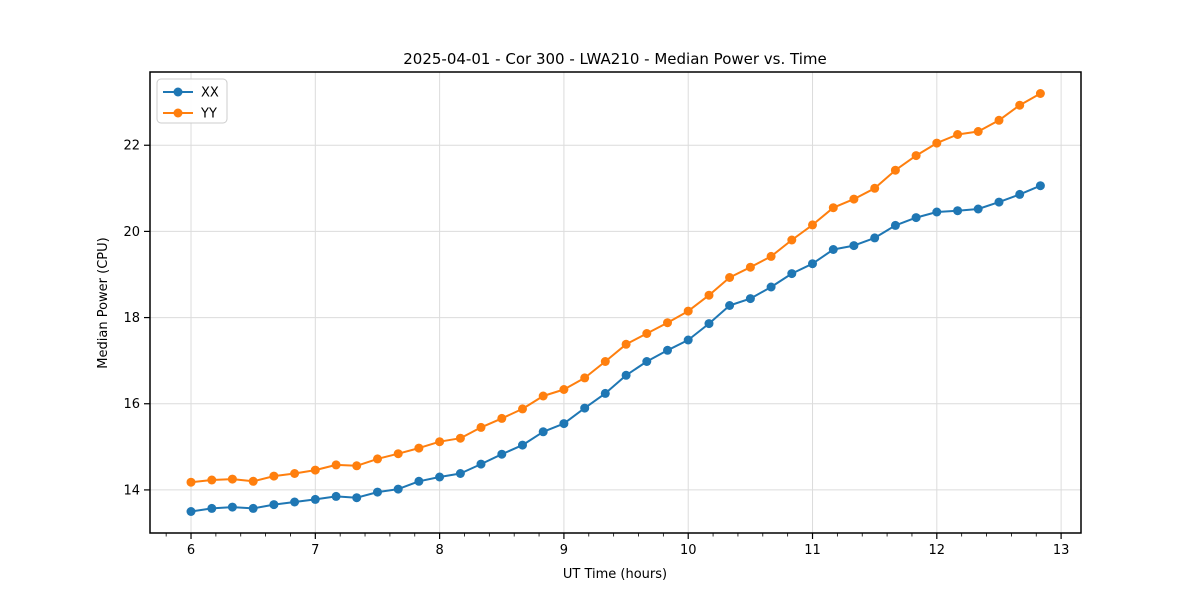 Image resolution: width=1200 pixels, height=600 pixels. What do you see at coordinates (937, 550) in the screenshot?
I see `x-tick-label: 12` at bounding box center [937, 550].